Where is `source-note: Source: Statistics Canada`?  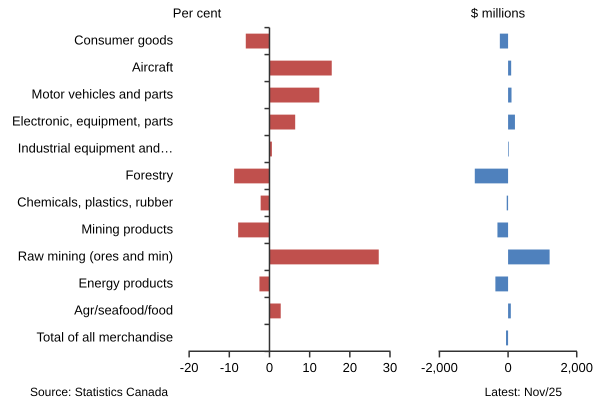
source-note: Source: Statistics Canada is located at coordinates (99, 392).